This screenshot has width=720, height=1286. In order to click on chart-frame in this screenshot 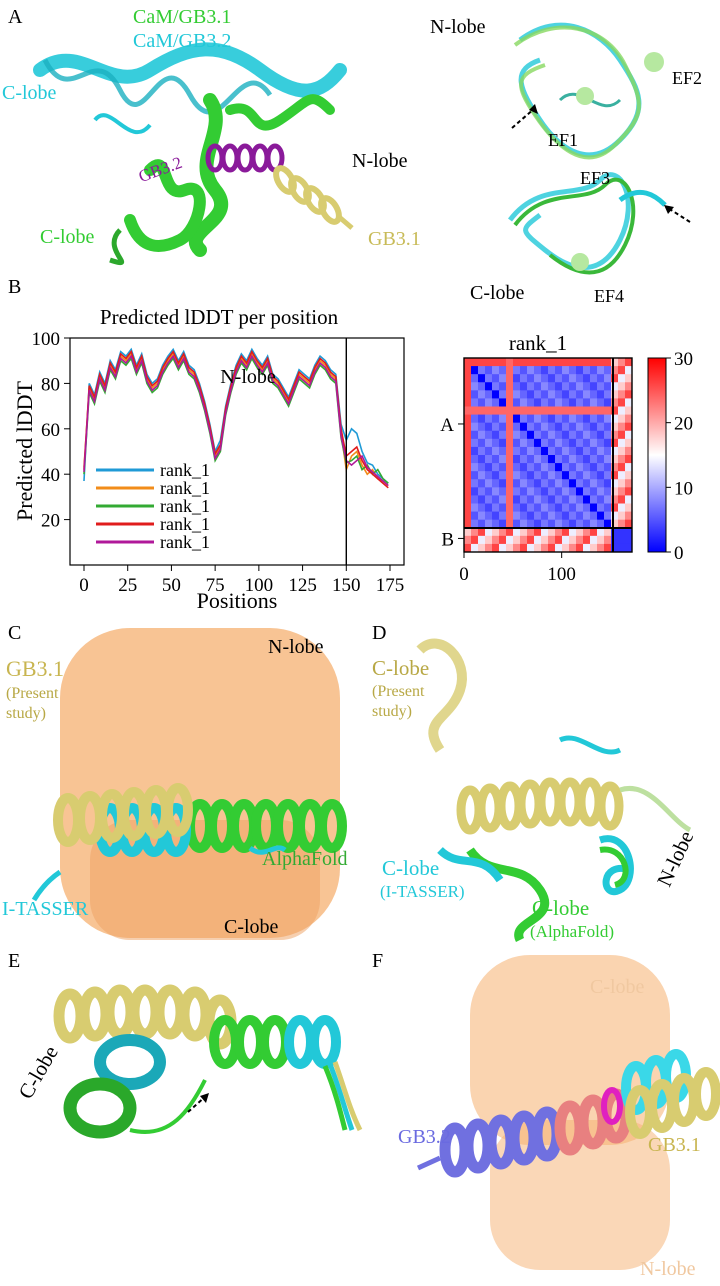, I will do `click(237, 451)`.